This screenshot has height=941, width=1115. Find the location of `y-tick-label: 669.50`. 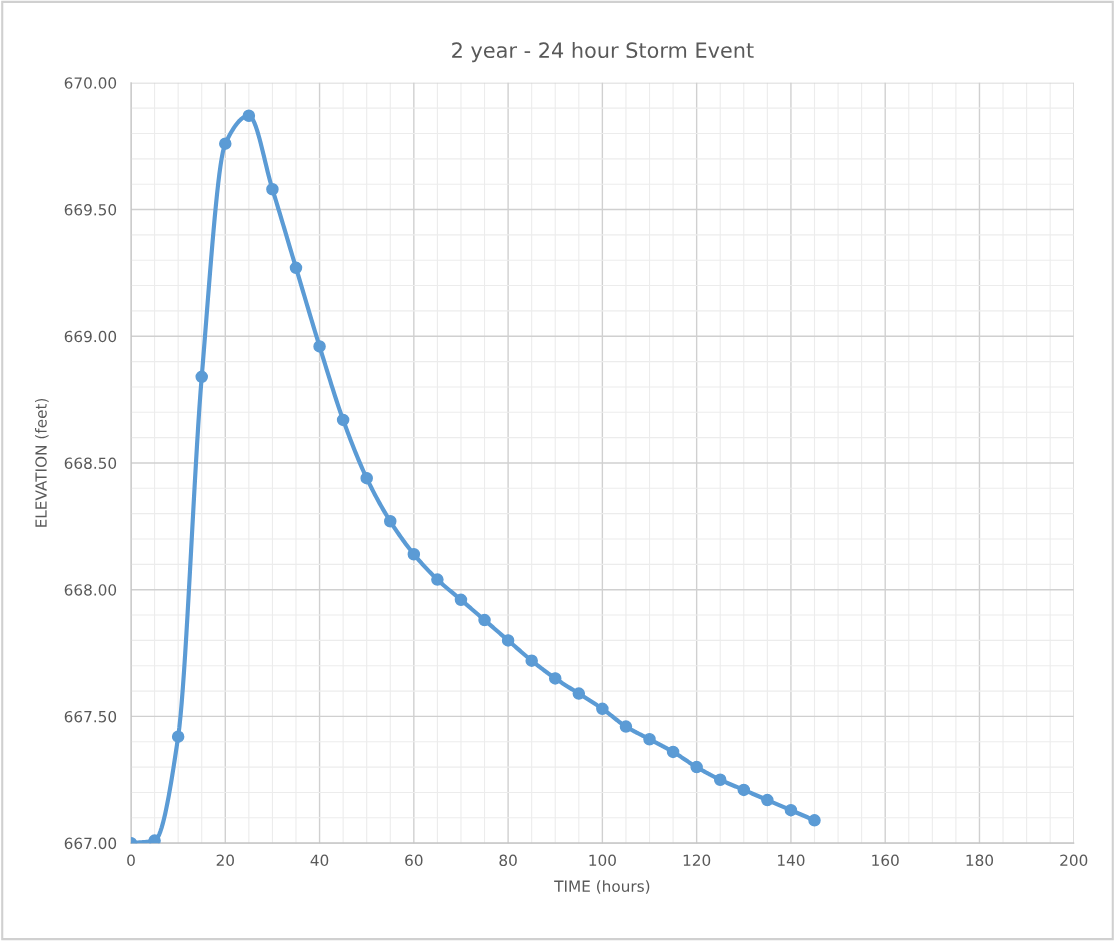

y-tick-label: 669.50 is located at coordinates (90, 209).